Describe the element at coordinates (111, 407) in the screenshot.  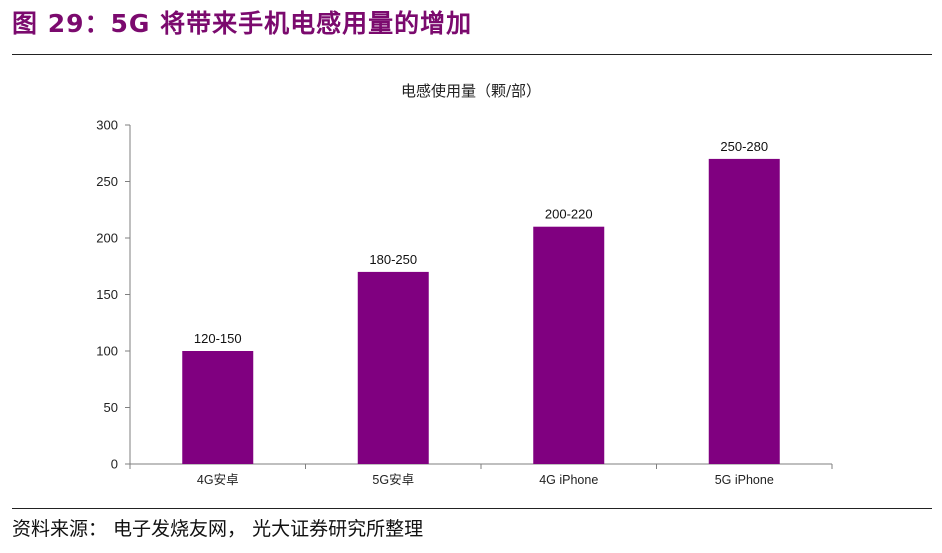
I see `y-tick-label: 50` at that location.